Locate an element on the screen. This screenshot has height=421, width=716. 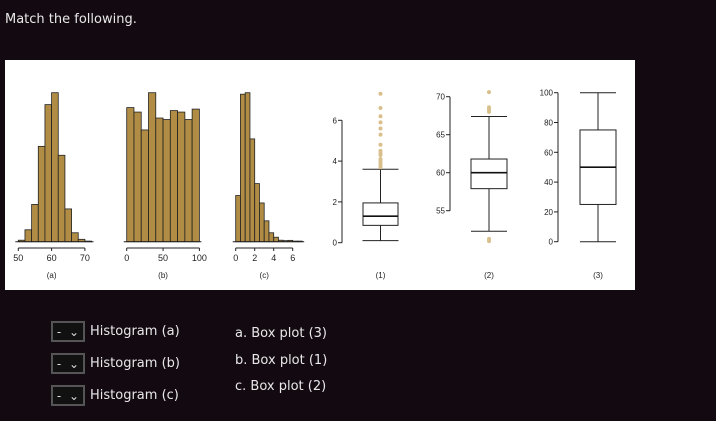
match-row-a: - ⌄ Histogram (a) is located at coordinates (115, 331).